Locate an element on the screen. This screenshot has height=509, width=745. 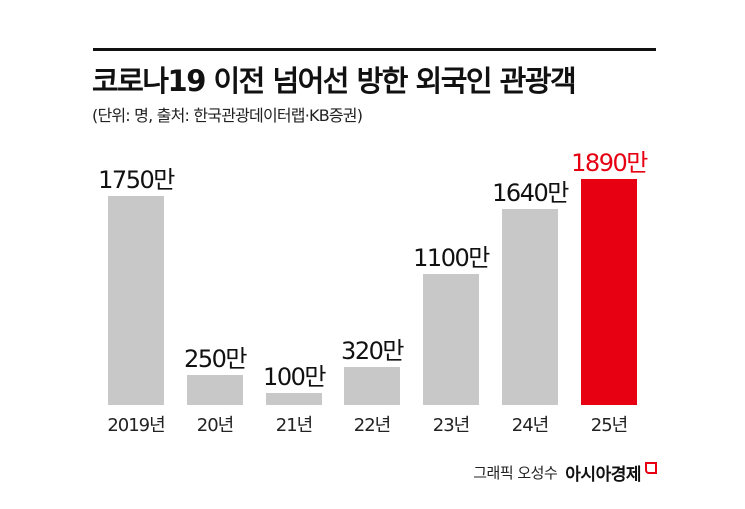
category-label: 2019년 is located at coordinates (136, 425).